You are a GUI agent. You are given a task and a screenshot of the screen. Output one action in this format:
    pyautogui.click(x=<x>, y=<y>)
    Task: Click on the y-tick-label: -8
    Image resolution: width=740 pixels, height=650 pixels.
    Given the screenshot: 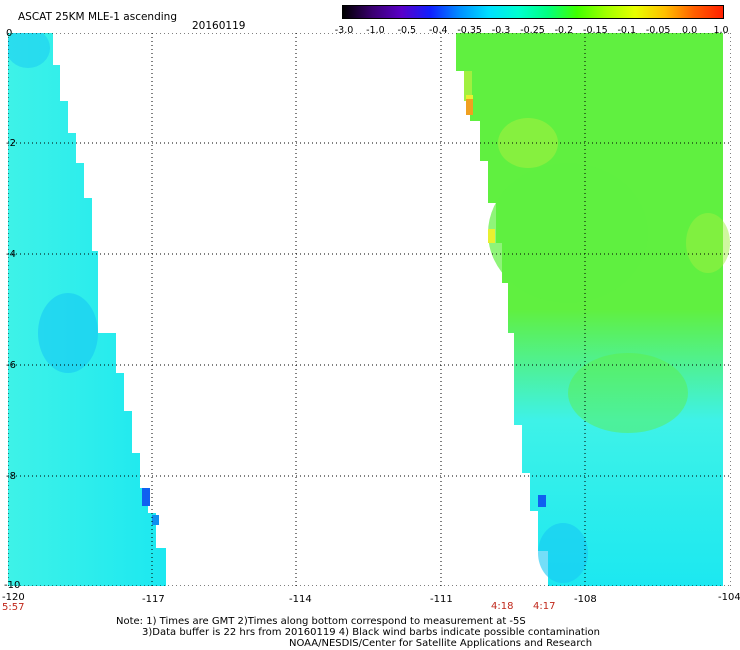 What is the action you would take?
    pyautogui.click(x=11, y=476)
    